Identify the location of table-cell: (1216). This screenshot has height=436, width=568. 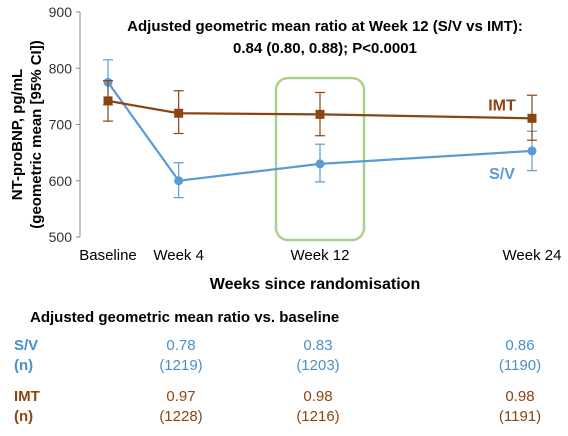
(318, 416).